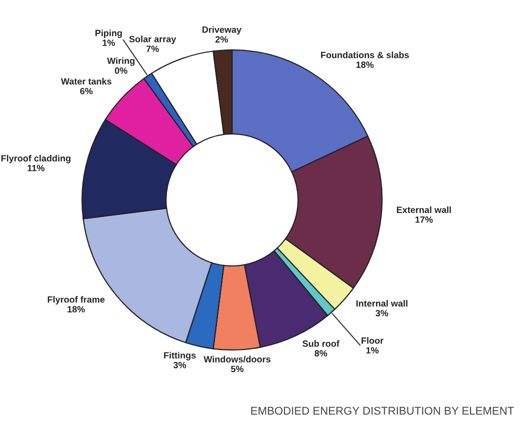 The image size is (522, 432). What do you see at coordinates (76, 300) in the screenshot?
I see `slice-label: Flyroof frame` at bounding box center [76, 300].